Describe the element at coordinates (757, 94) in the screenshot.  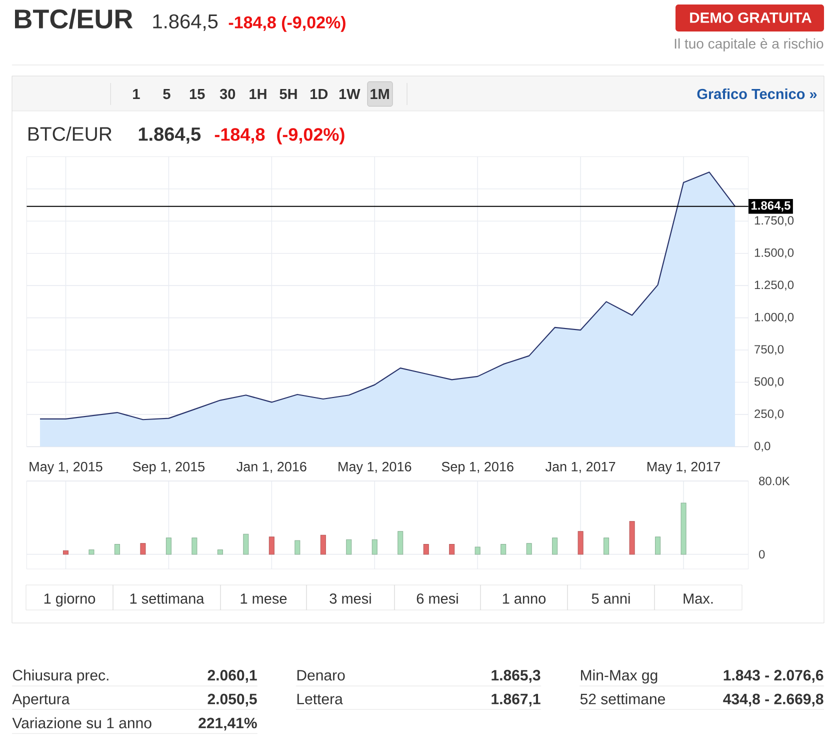
I see `text: Grafico Tecnico »` at that location.